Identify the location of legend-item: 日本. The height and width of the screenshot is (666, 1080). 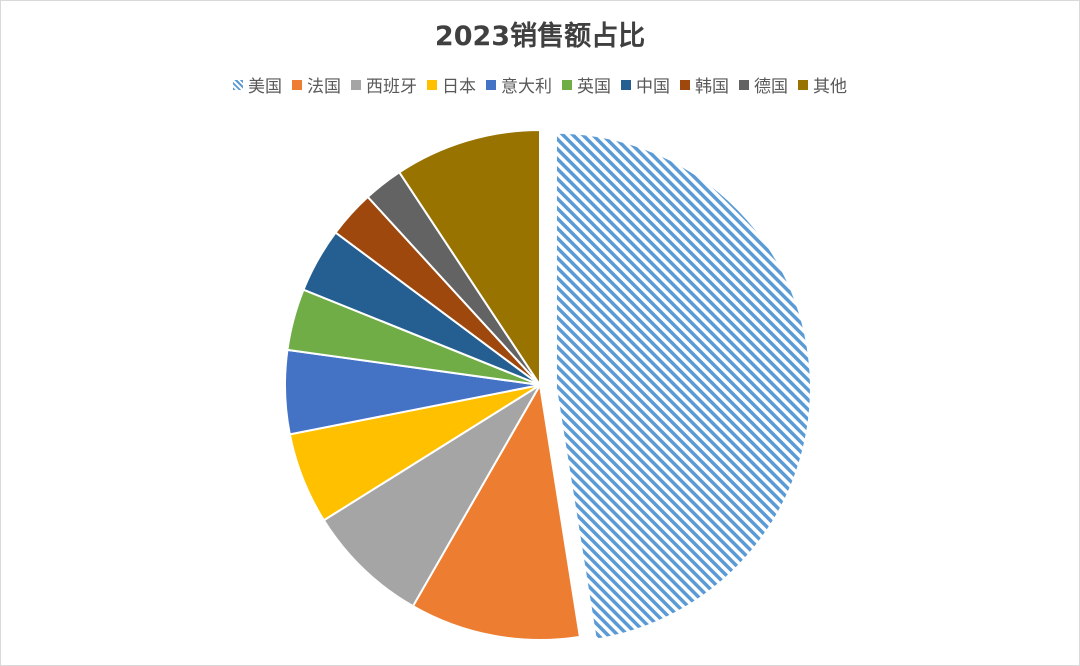
(451, 84).